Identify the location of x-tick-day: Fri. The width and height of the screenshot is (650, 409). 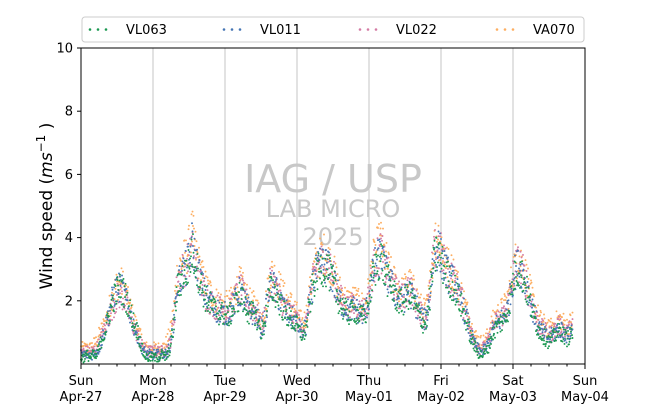
(441, 381).